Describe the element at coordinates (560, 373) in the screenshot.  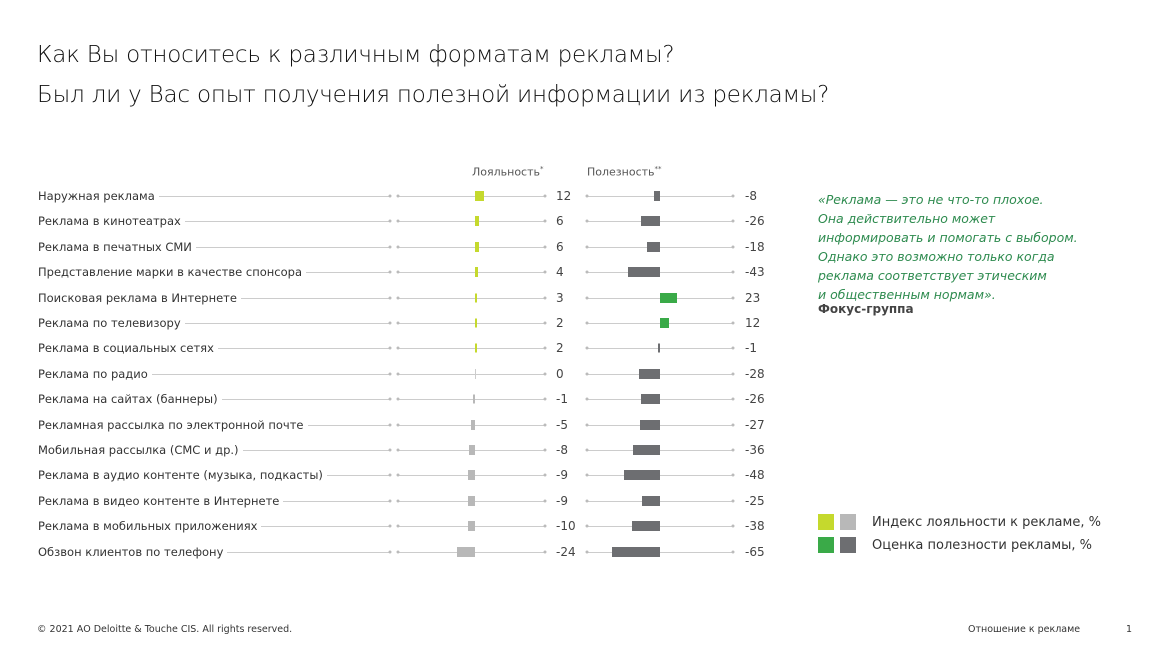
I see `loyalty-value: 0` at that location.